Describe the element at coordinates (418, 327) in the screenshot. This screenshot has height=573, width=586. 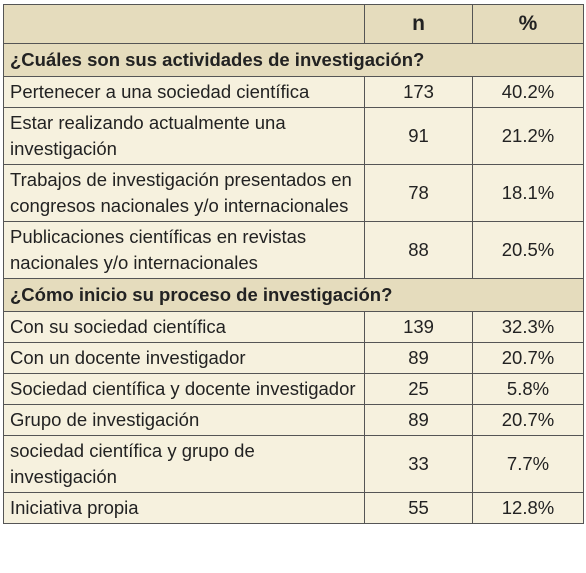
I see `row-n: 139` at that location.